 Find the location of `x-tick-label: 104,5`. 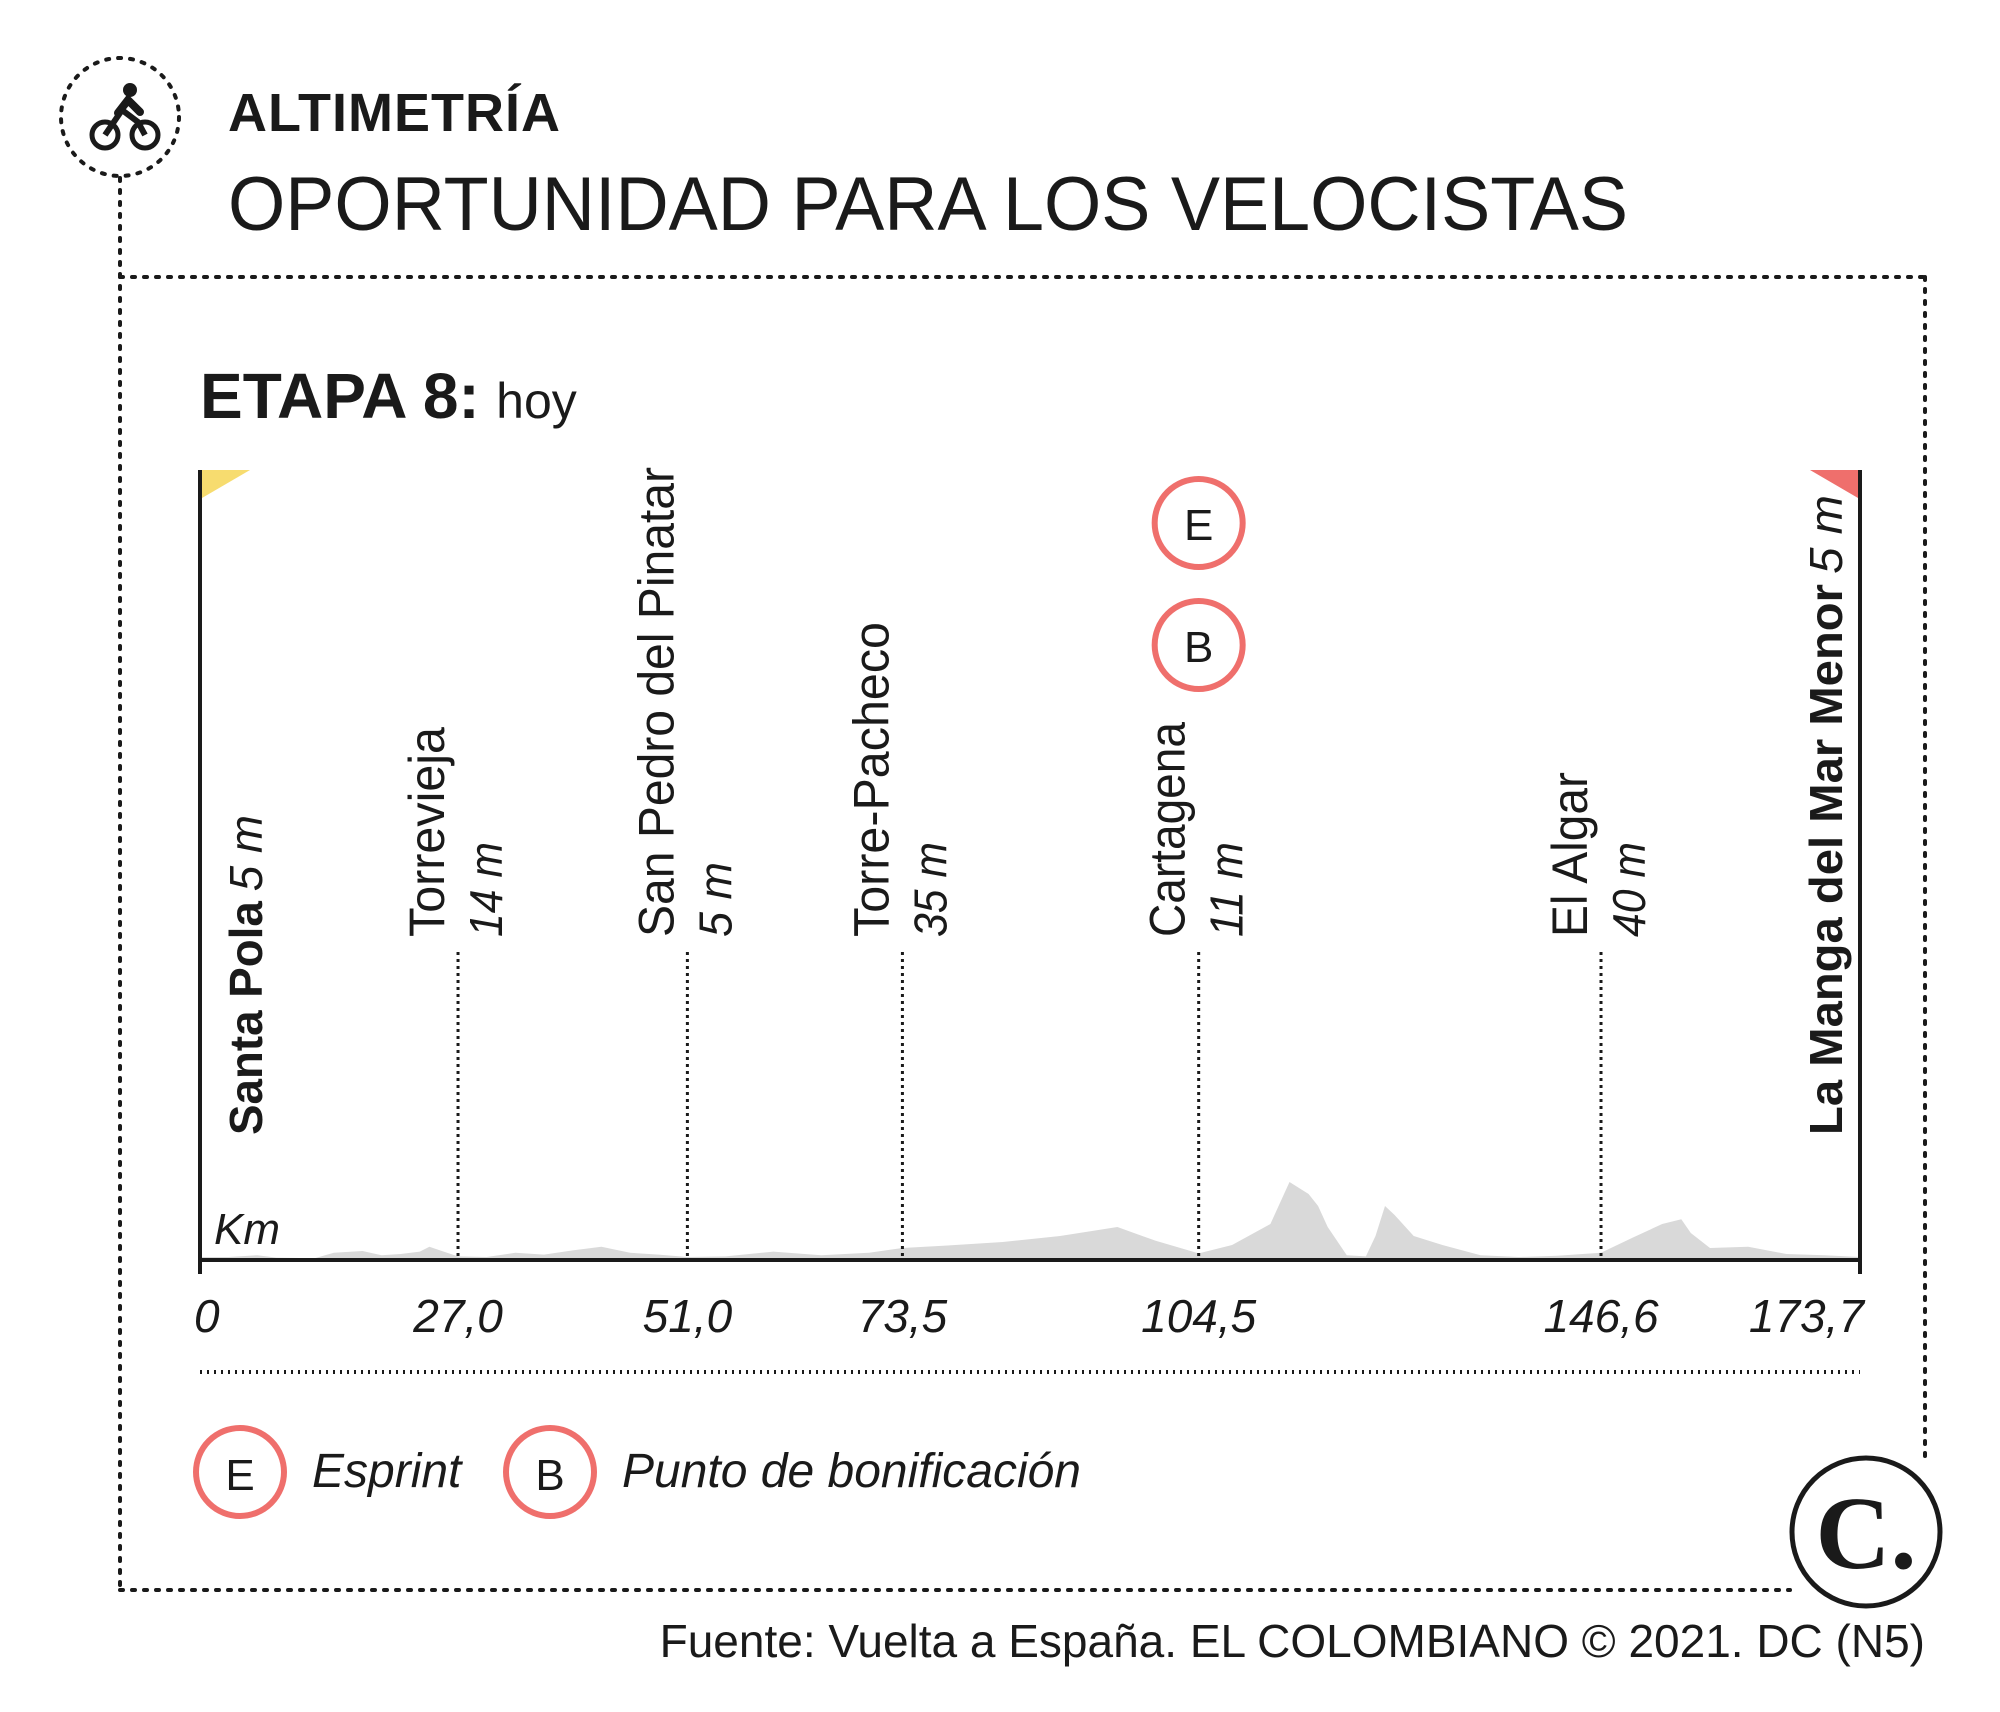

x-tick-label: 104,5 is located at coordinates (1199, 1316).